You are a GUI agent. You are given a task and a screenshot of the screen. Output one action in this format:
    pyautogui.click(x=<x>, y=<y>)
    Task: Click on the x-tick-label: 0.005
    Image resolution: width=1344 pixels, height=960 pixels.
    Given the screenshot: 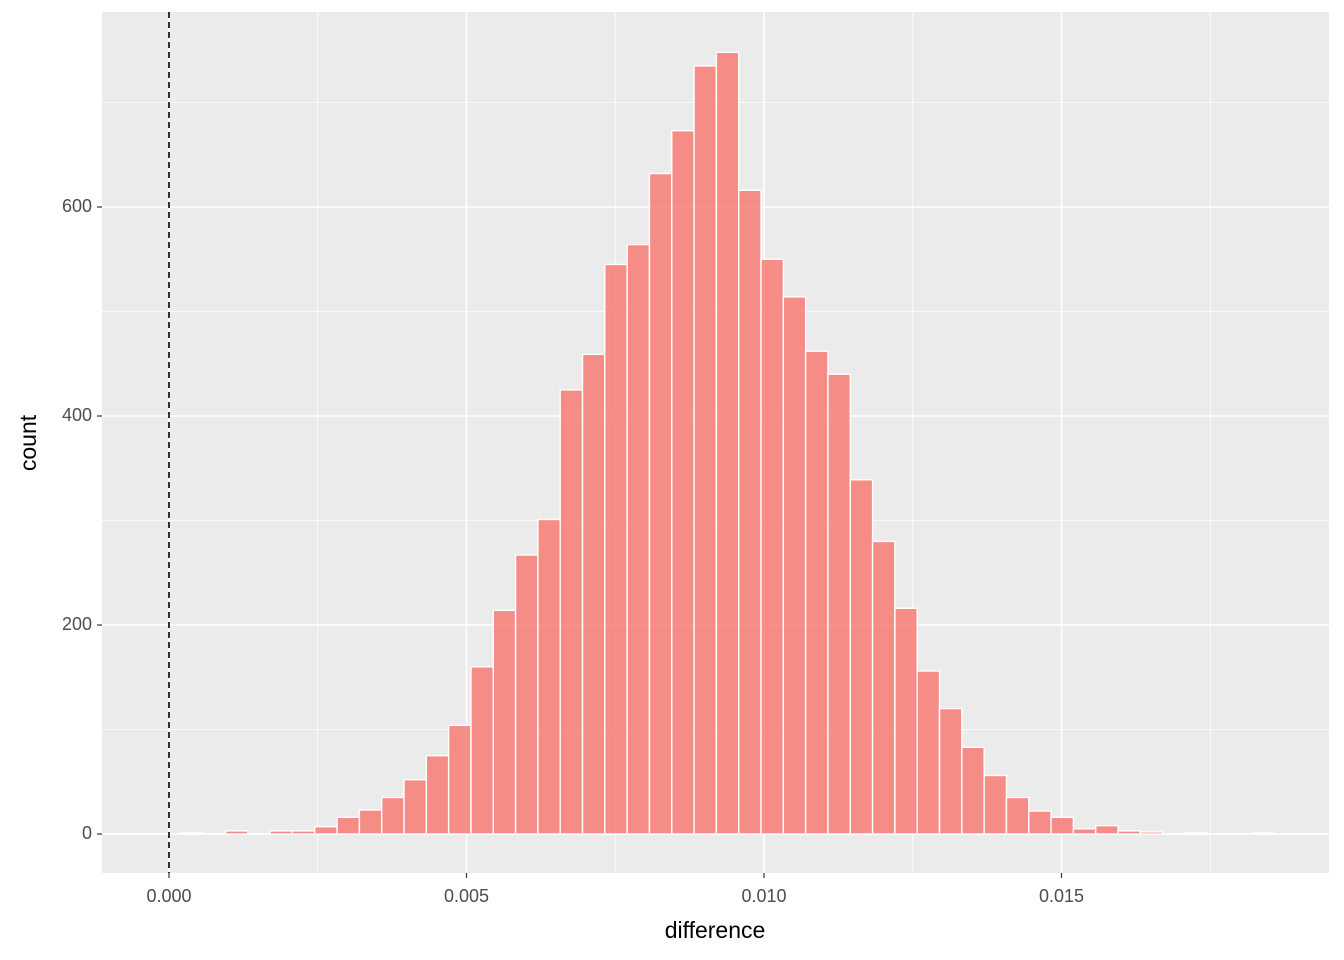 What is the action you would take?
    pyautogui.click(x=466, y=896)
    